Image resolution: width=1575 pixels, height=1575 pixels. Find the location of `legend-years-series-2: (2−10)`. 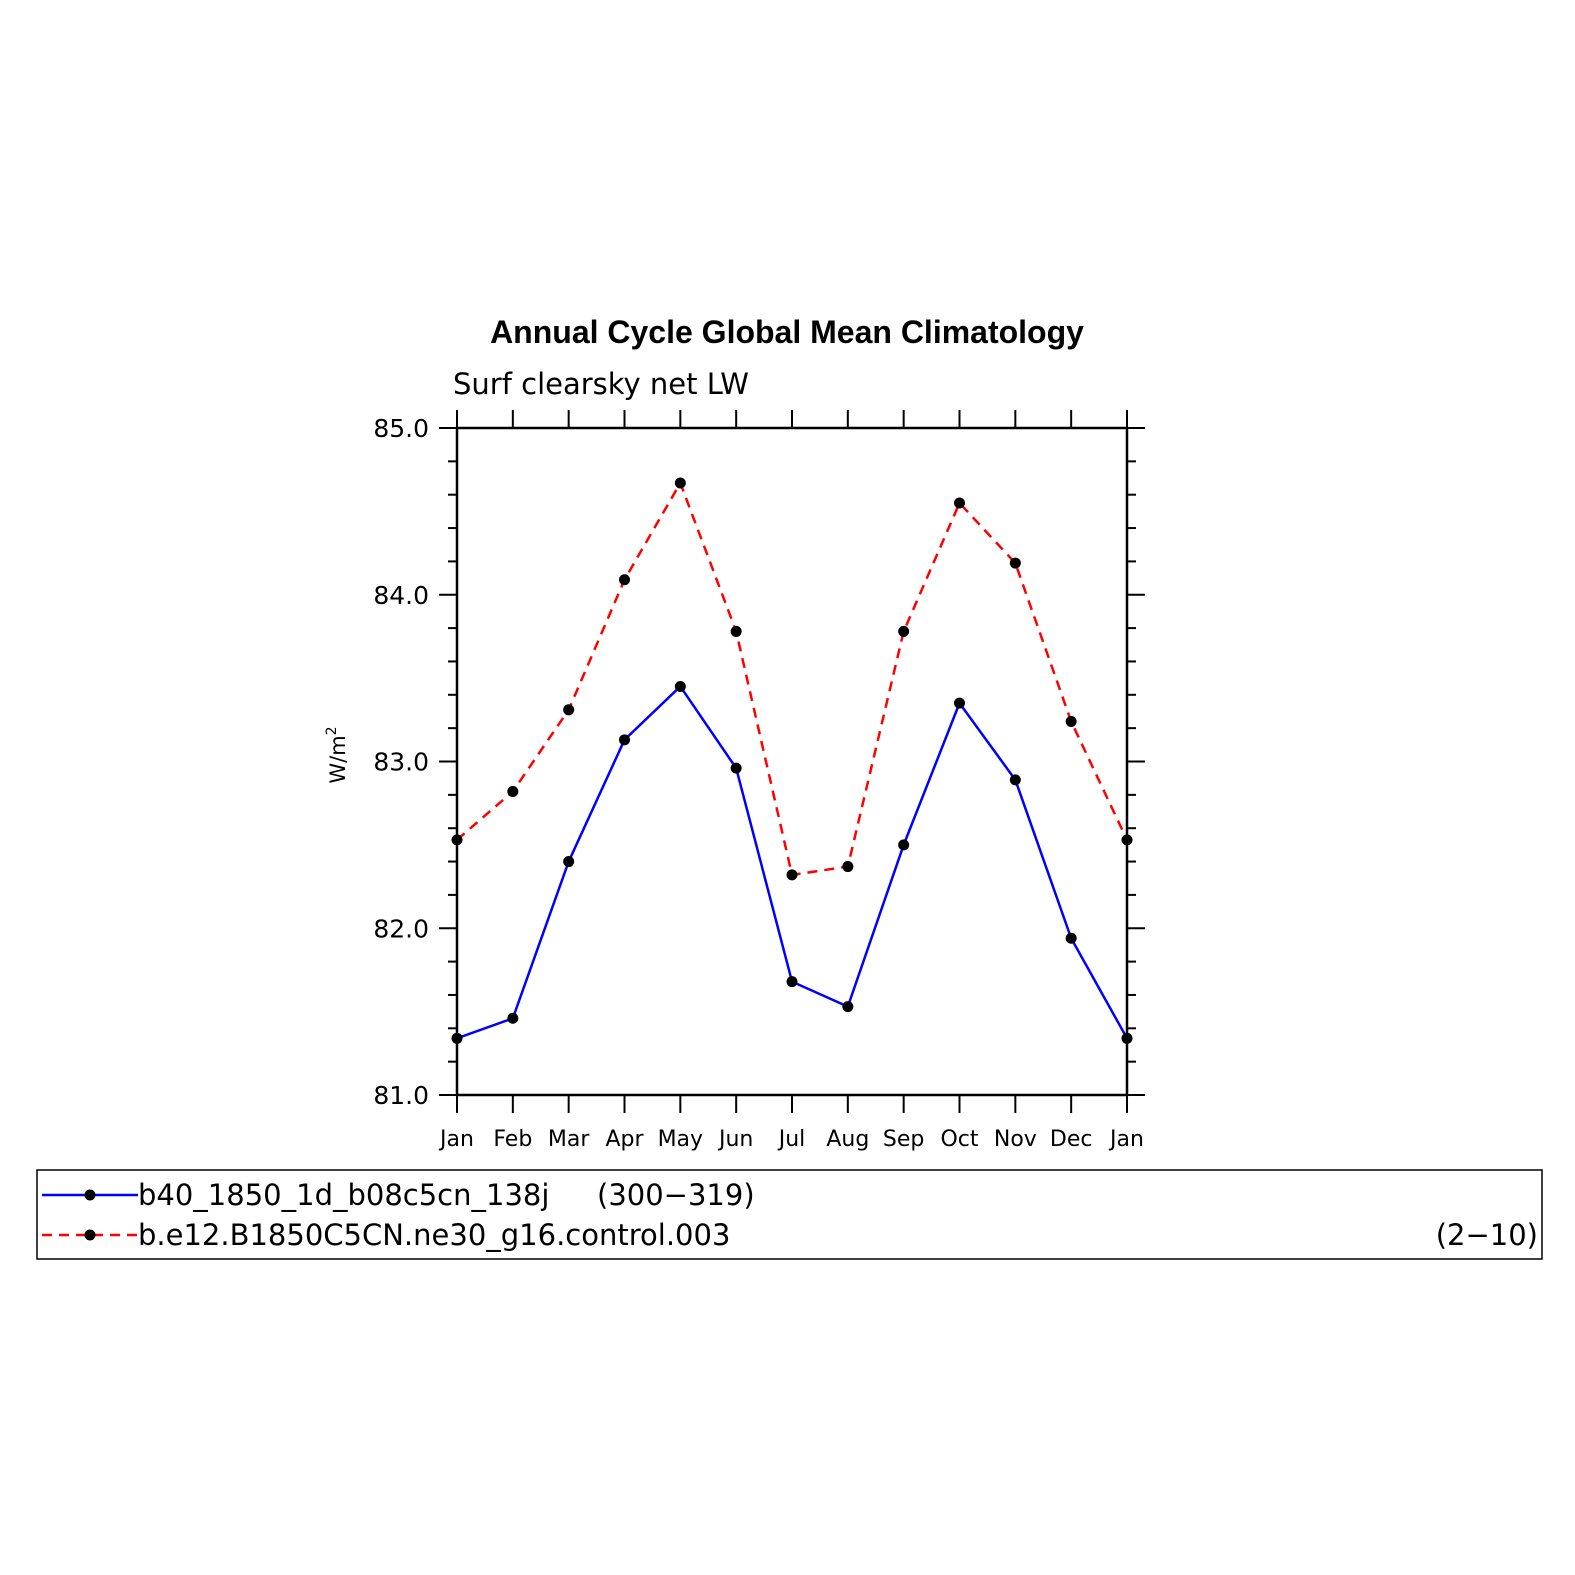

legend-years-series-2: (2−10) is located at coordinates (1487, 1235).